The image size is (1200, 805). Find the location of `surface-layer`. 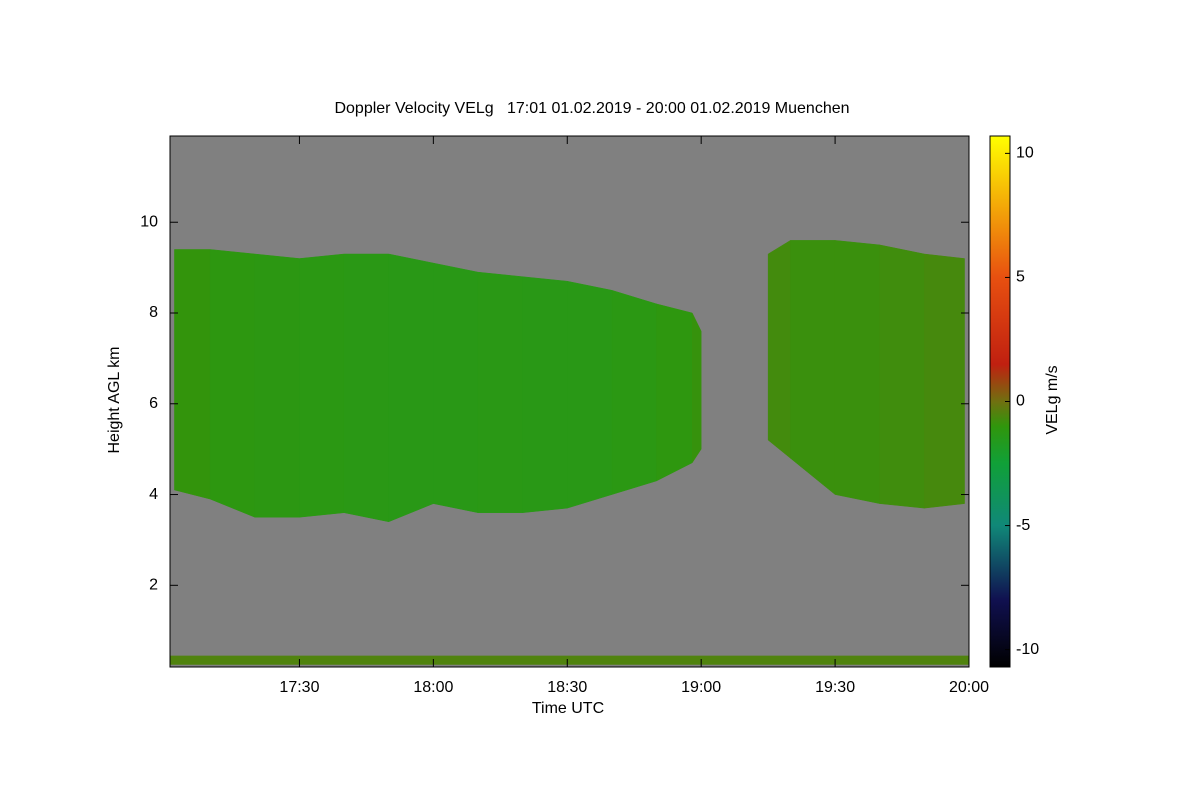

surface-layer is located at coordinates (569, 660).